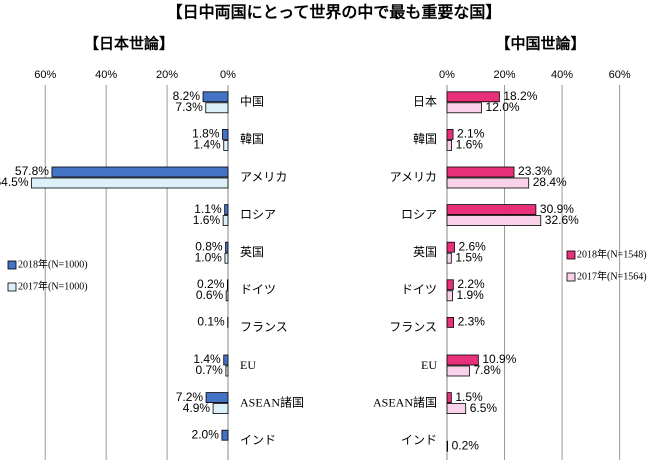 This screenshot has height=462, width=669. Describe the element at coordinates (550, 182) in the screenshot. I see `value-label: 28.4%` at that location.